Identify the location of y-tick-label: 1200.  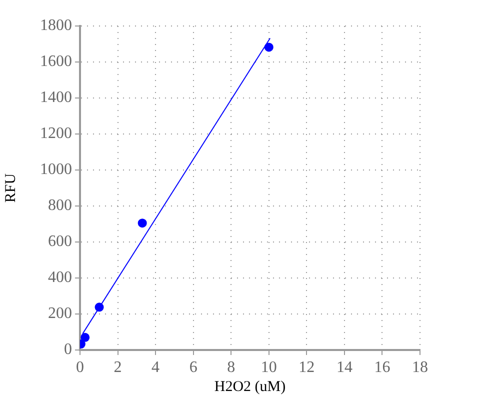
(56, 133).